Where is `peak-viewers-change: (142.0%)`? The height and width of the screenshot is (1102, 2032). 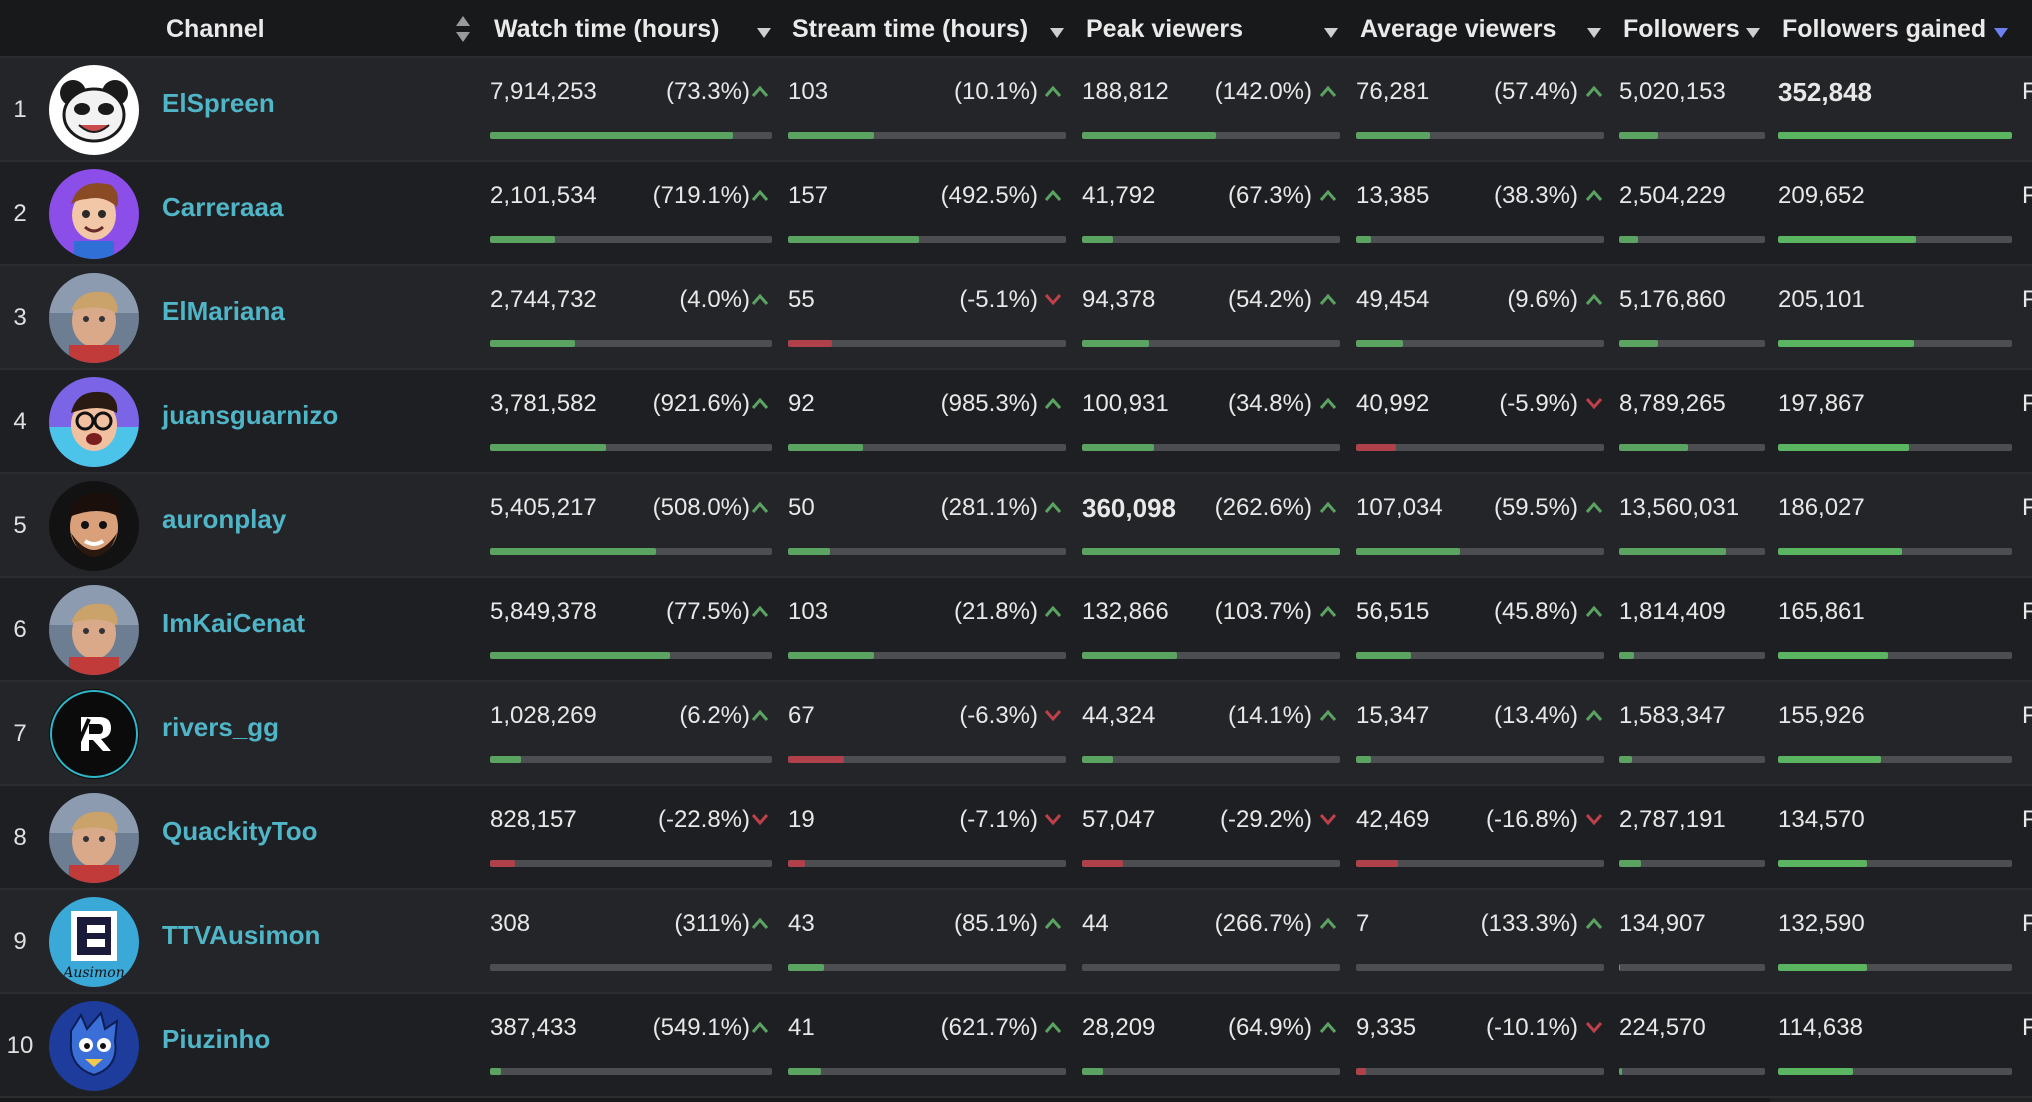
peak-viewers-change: (142.0%) is located at coordinates (1263, 91).